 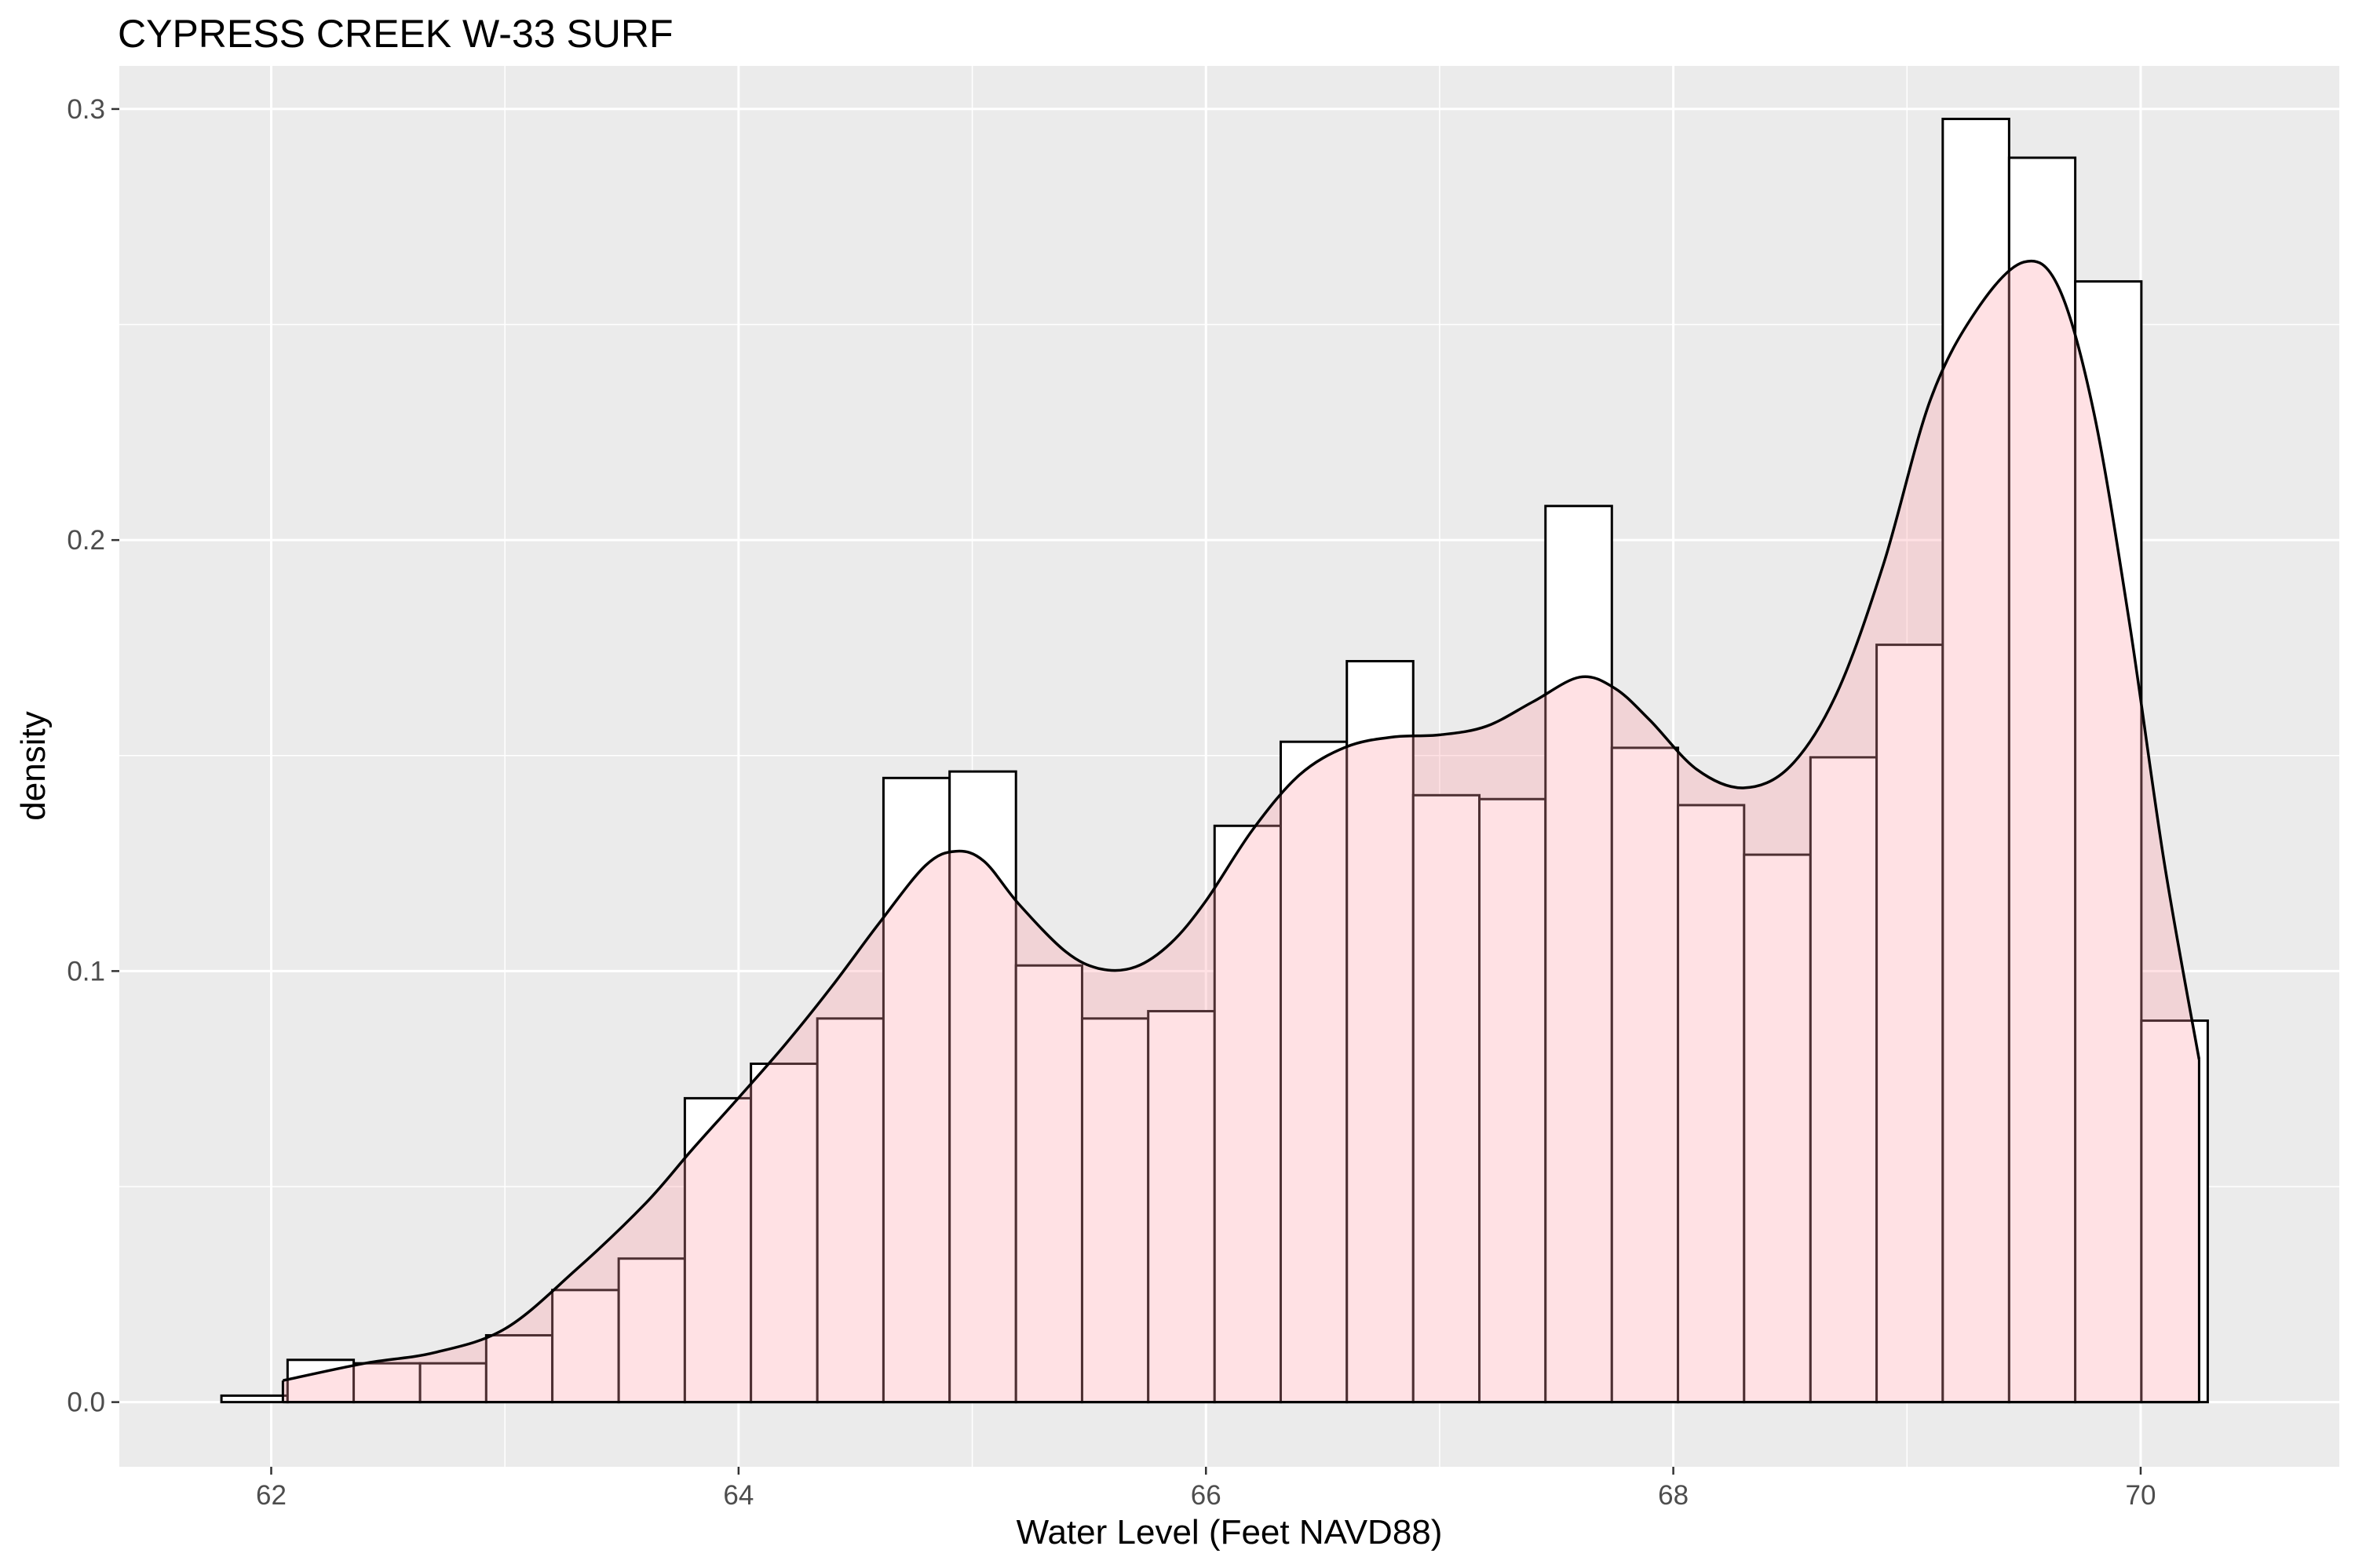 I want to click on x-tick-label: 66, so click(x=1206, y=1495).